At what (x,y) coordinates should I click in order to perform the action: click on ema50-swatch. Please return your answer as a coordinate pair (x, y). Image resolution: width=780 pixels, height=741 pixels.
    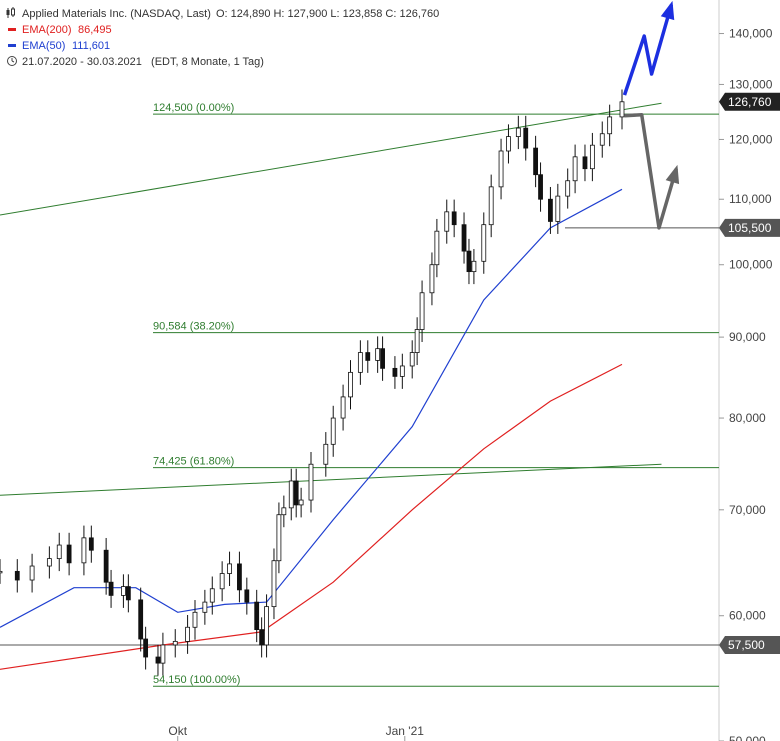
    Looking at the image, I should click on (12, 45).